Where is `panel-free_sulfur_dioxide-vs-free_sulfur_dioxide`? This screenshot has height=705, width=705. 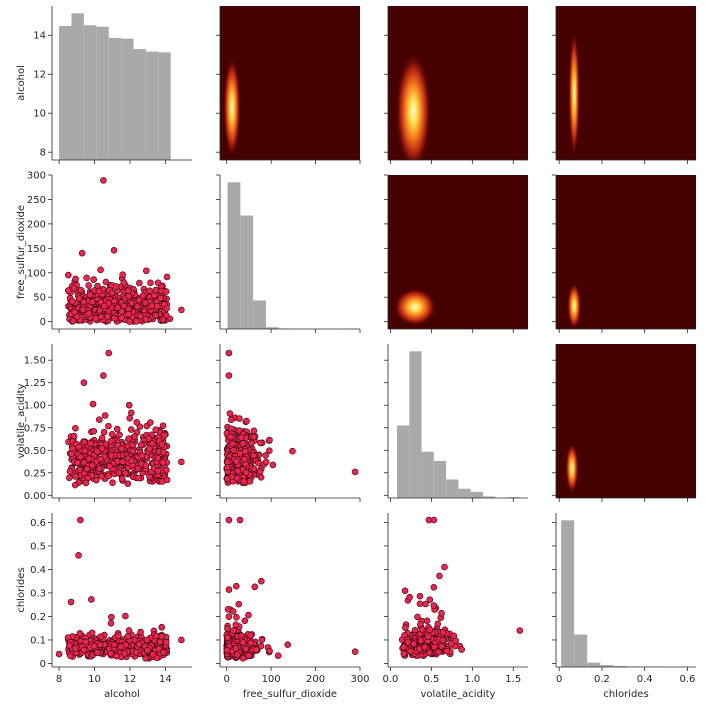
panel-free_sulfur_dioxide-vs-free_sulfur_dioxide is located at coordinates (288, 253).